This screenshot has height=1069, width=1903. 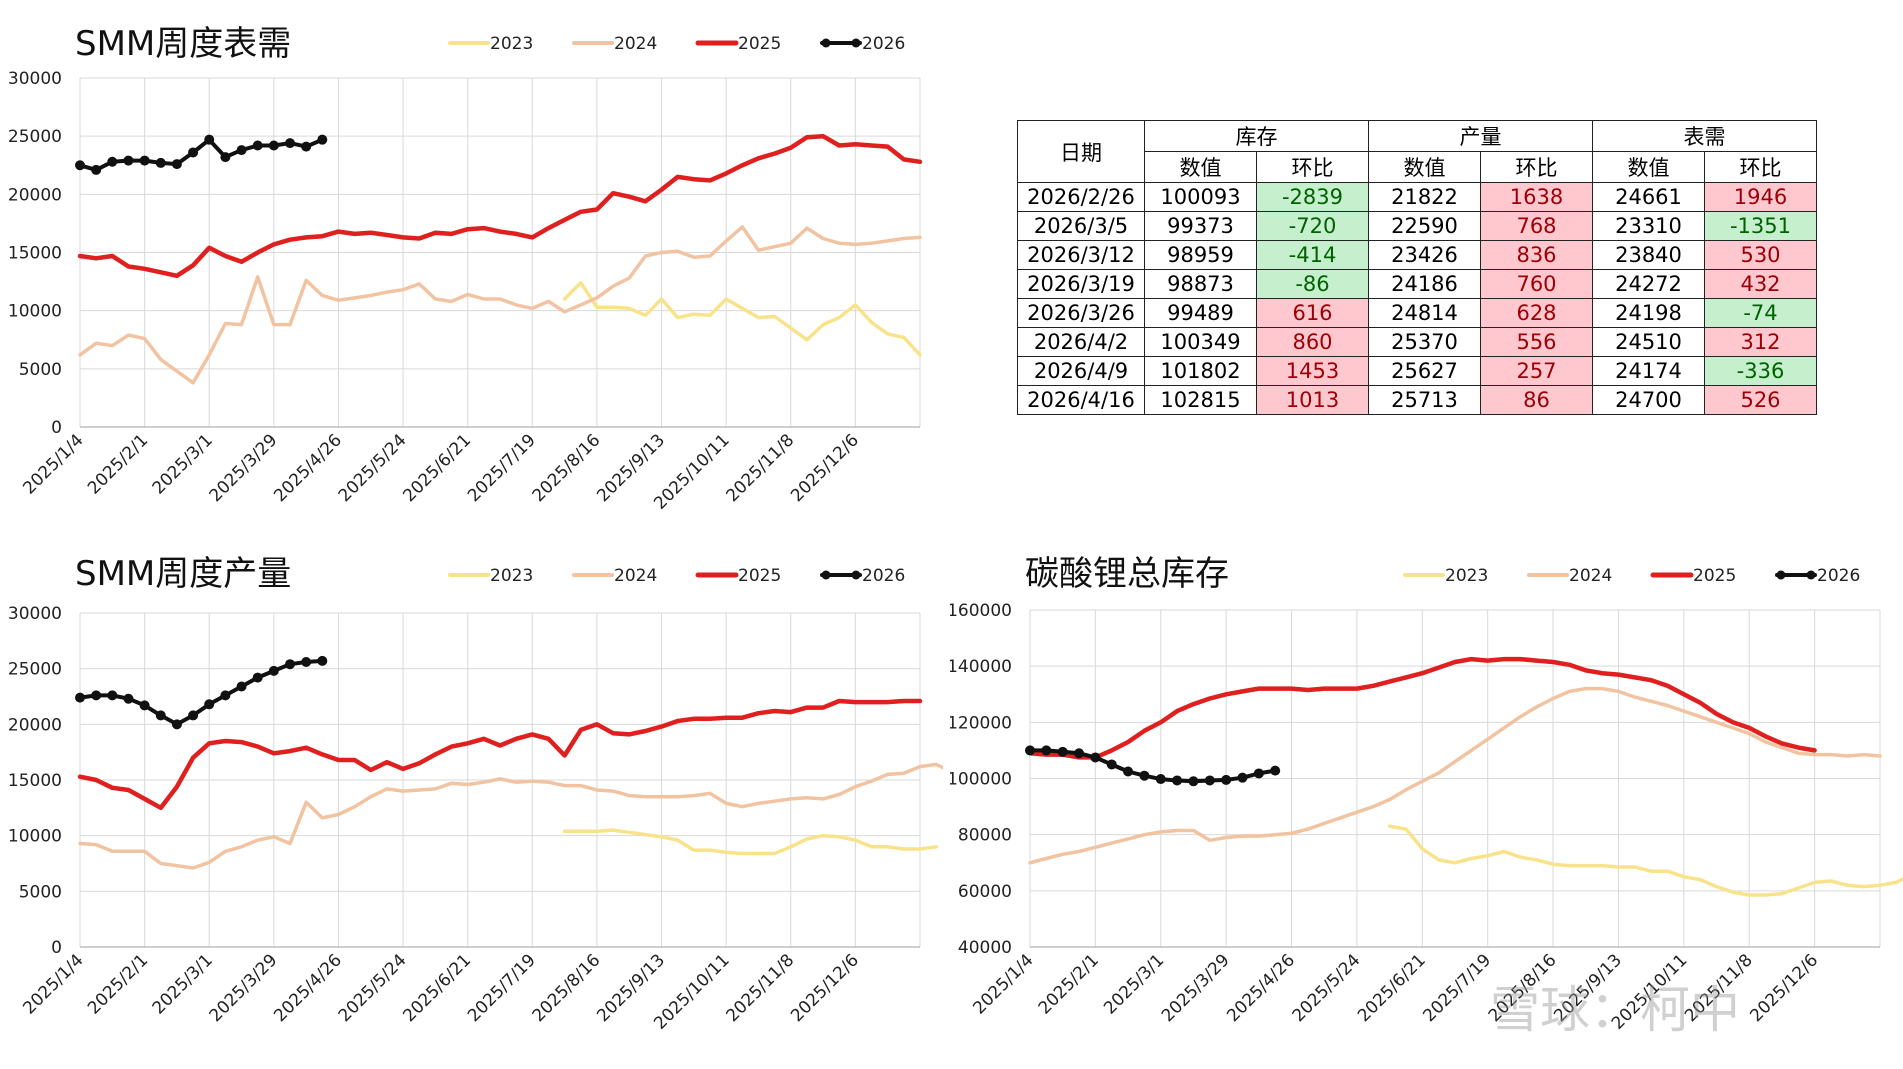 I want to click on y-tick-label: 20000, so click(x=35, y=195).